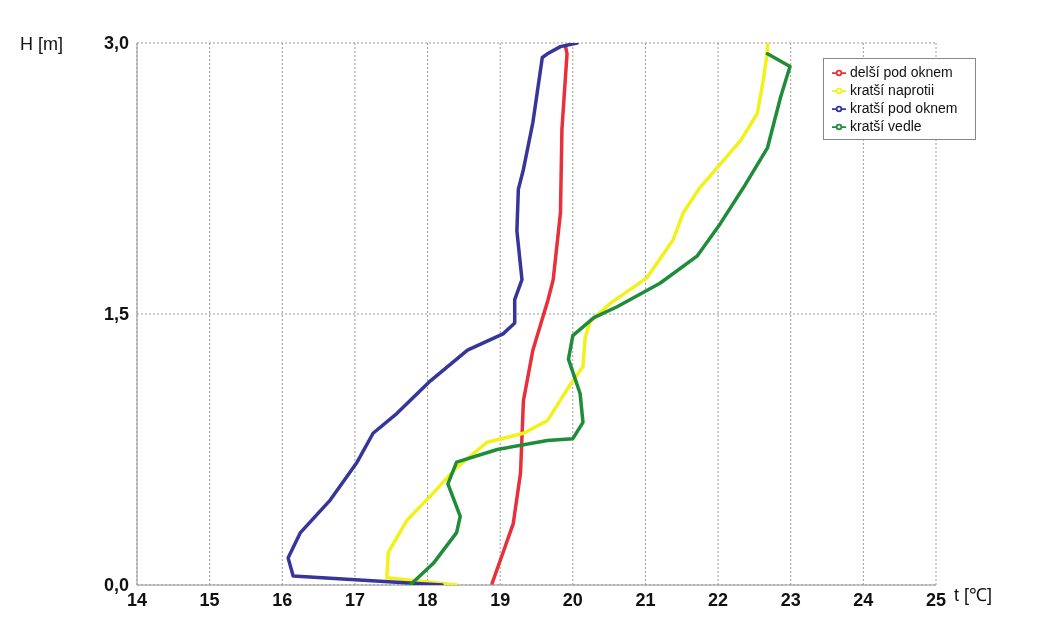  I want to click on legend-label: kratší vedle, so click(886, 126).